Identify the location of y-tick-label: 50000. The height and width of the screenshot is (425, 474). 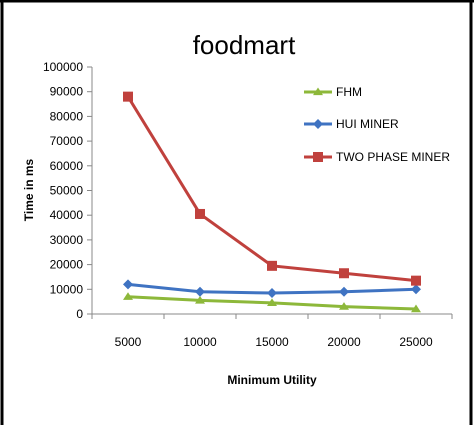
(67, 191).